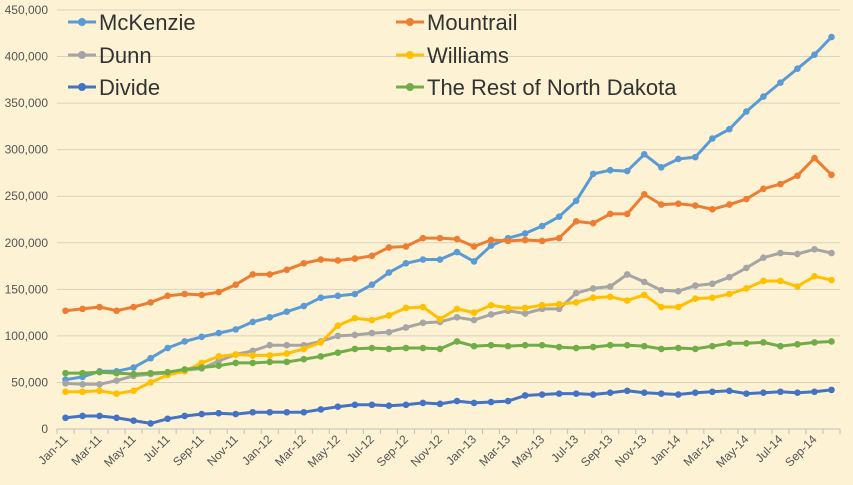 The width and height of the screenshot is (853, 485). I want to click on x-tick-label: Jul-14, so click(769, 448).